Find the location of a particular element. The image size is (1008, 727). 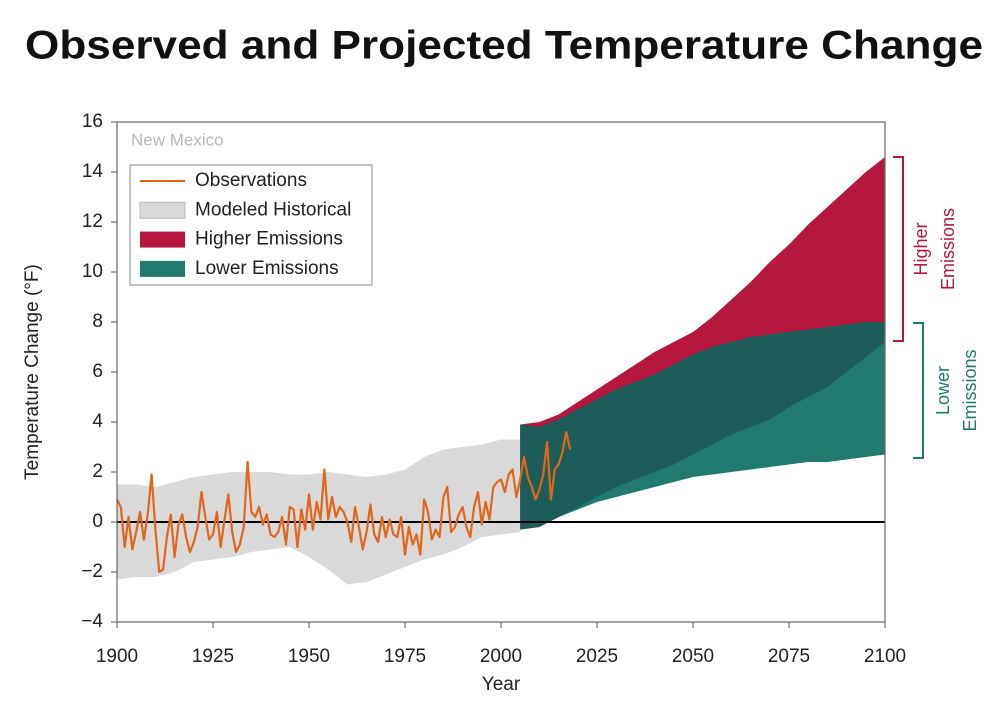

x-tick-label: 1950 is located at coordinates (309, 656).